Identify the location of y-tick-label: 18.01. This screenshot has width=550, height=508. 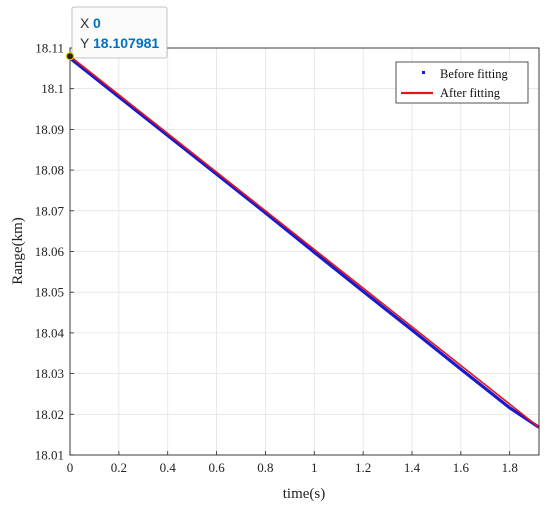
(49, 455).